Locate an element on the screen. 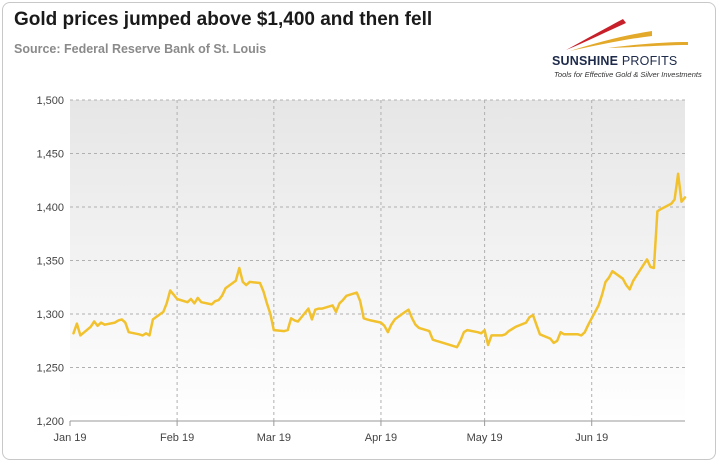  x-axis: Jan 19 Feb 19 Mar 19 Apr 19 May 19 Jun 19 is located at coordinates (369, 432).